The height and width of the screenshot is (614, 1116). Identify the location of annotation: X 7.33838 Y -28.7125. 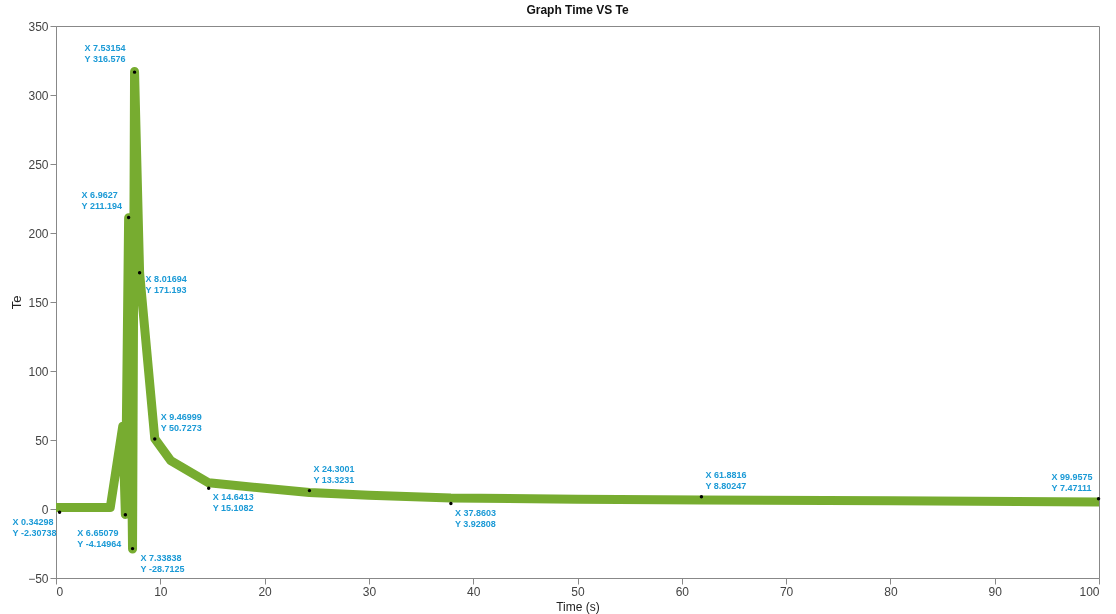
(162, 563).